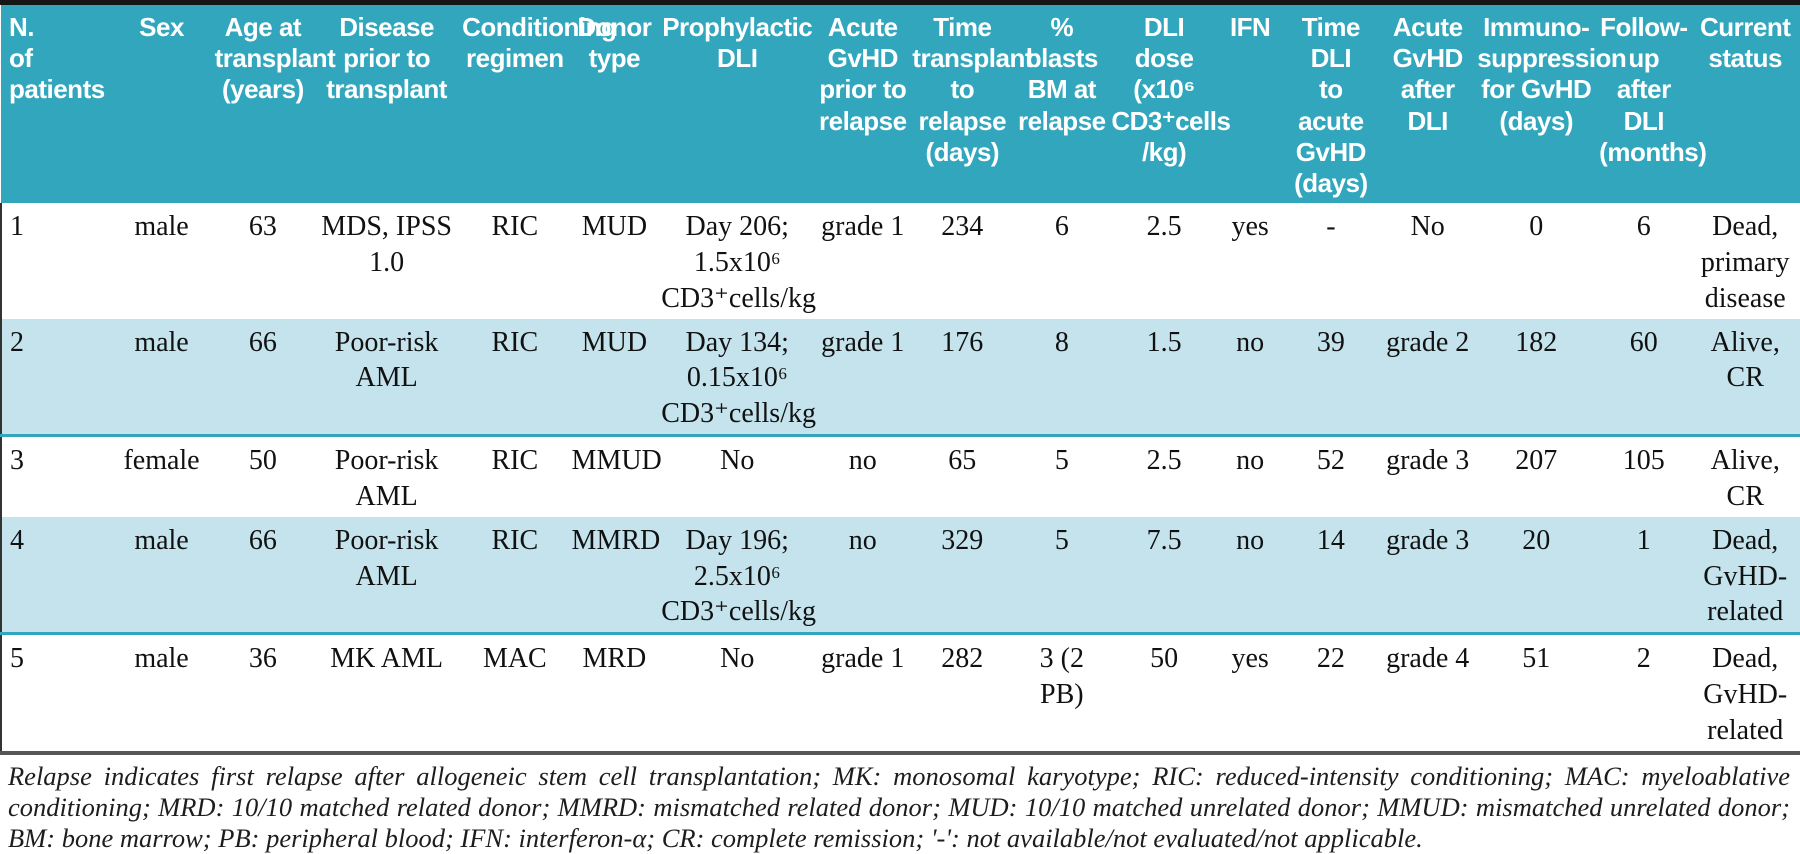 This screenshot has width=1800, height=854. What do you see at coordinates (274, 104) in the screenshot?
I see `column-header-age-at-transplant: Age at transplant (years)` at bounding box center [274, 104].